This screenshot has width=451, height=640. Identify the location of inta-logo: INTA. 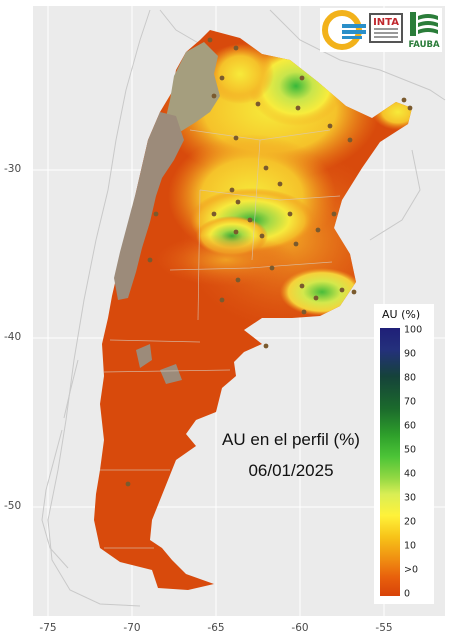
(386, 28).